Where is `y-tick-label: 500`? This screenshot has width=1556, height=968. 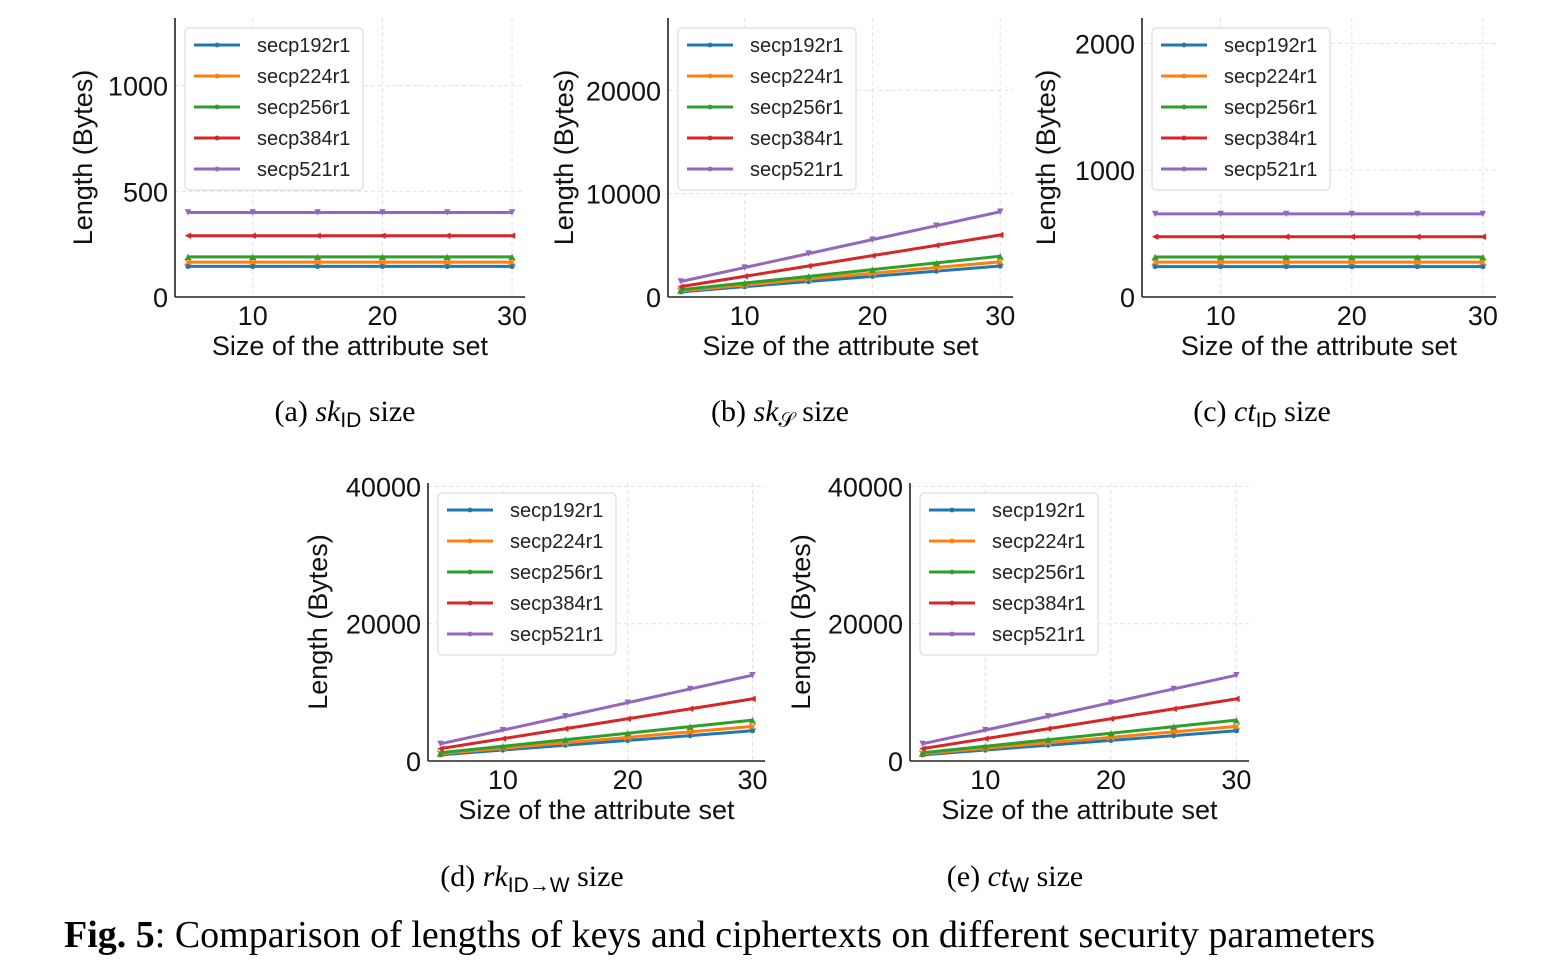
y-tick-label: 500 is located at coordinates (145, 192).